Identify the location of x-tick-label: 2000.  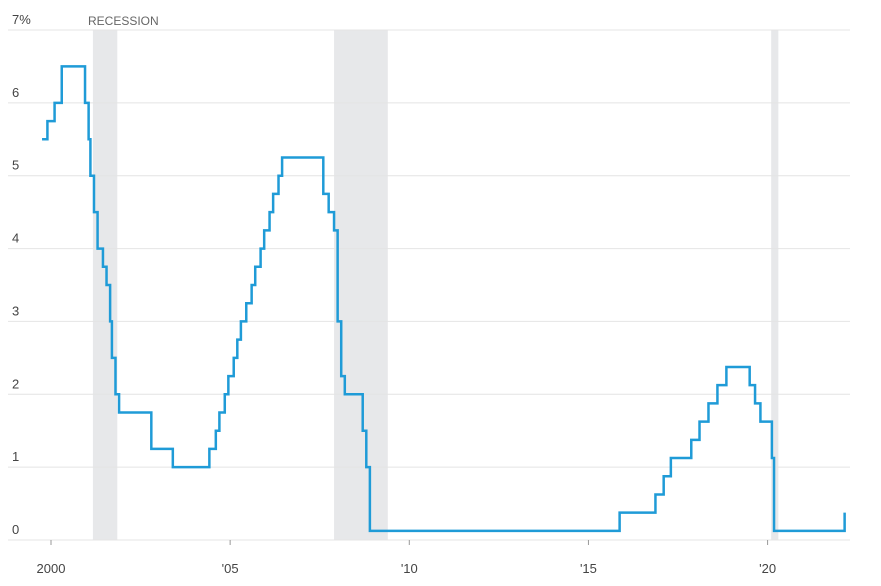
(51, 568).